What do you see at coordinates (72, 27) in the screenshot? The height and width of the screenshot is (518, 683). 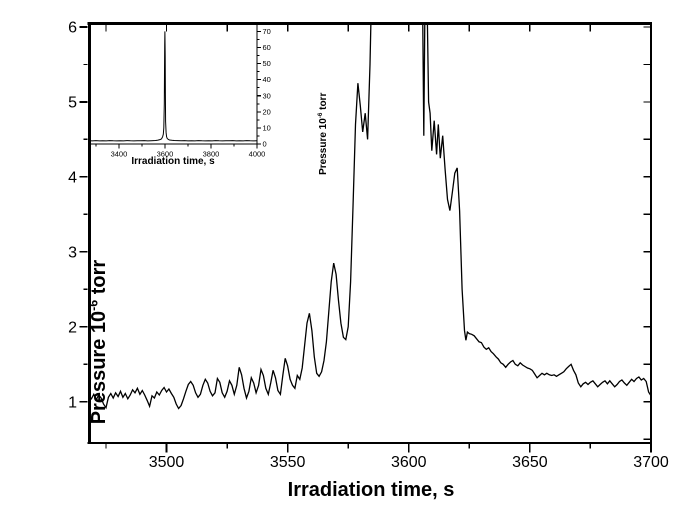 I see `main-y-tick-label: 6` at bounding box center [72, 27].